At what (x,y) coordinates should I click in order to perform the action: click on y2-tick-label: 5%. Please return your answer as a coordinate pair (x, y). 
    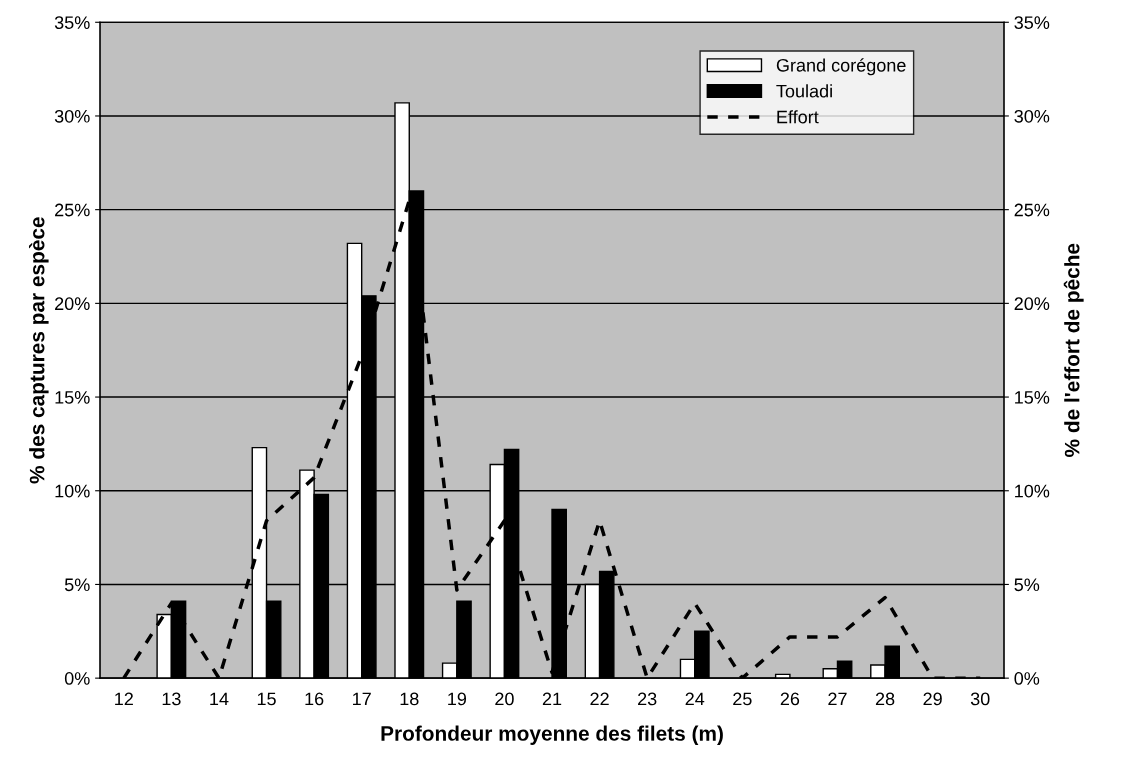
    Looking at the image, I should click on (1027, 585).